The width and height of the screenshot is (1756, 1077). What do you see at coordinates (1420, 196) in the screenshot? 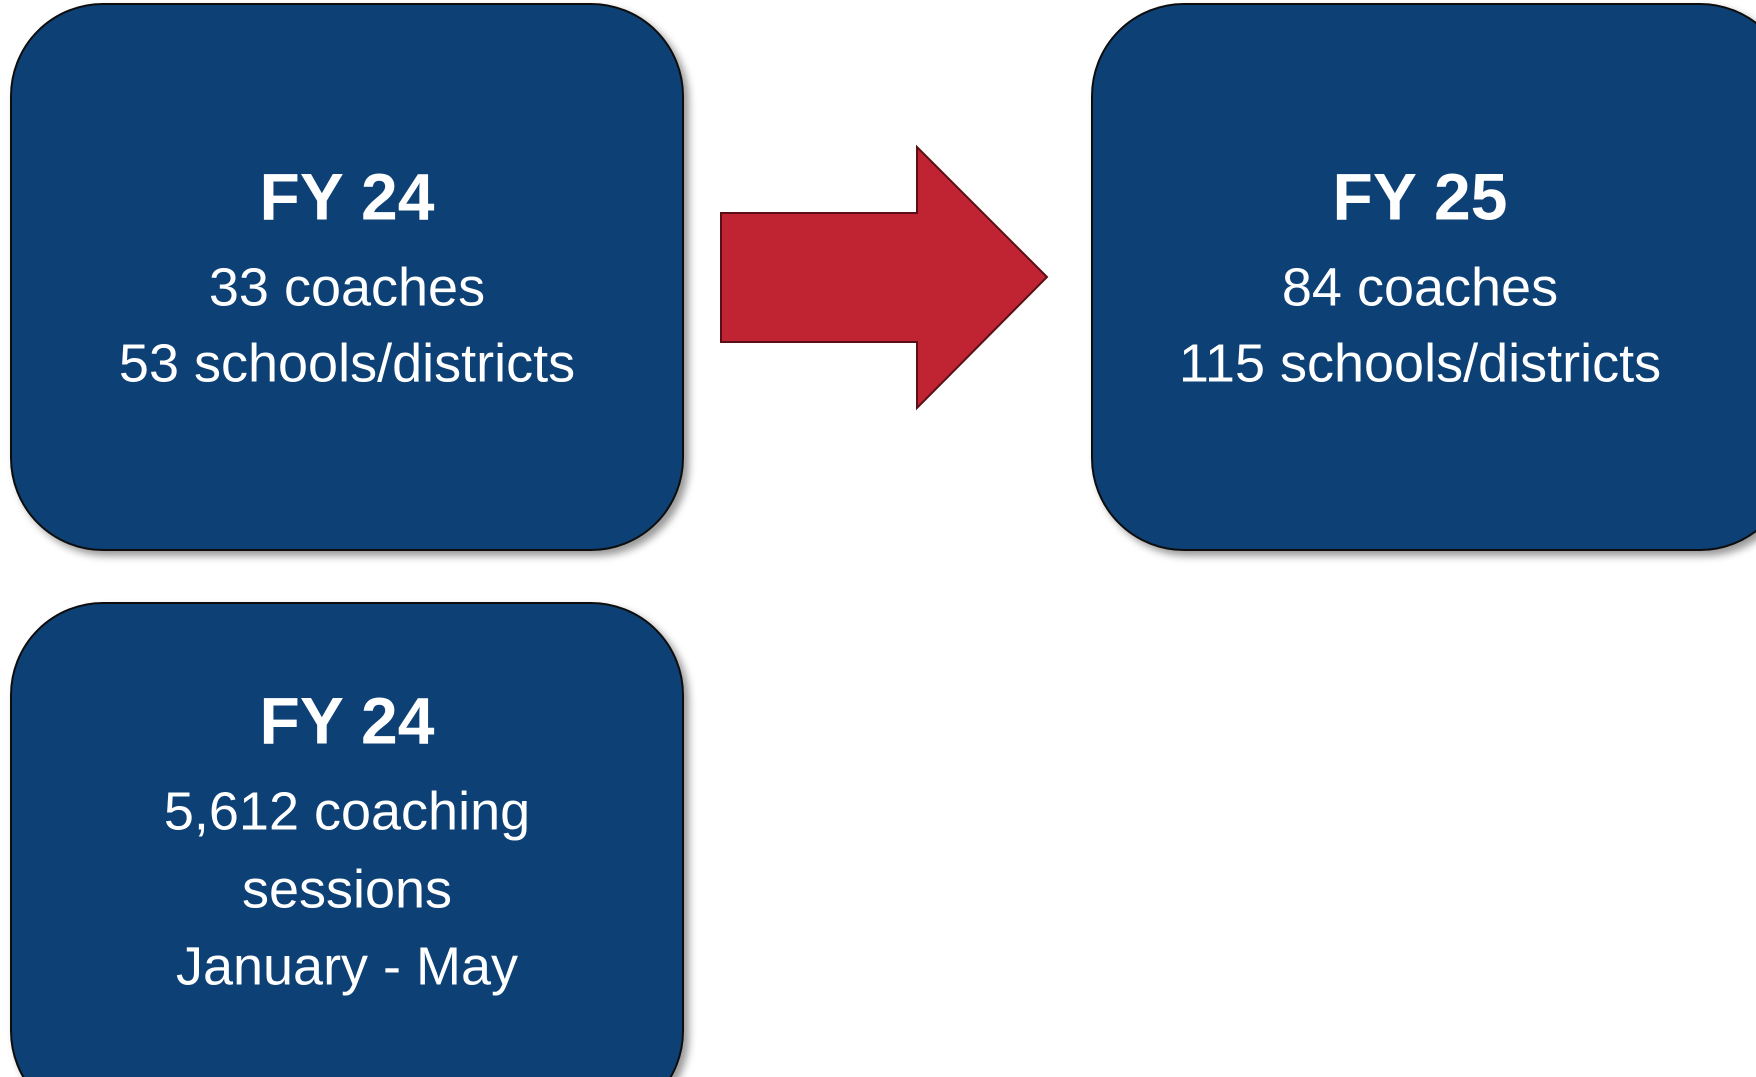
I see `box-title: FY 25` at bounding box center [1420, 196].